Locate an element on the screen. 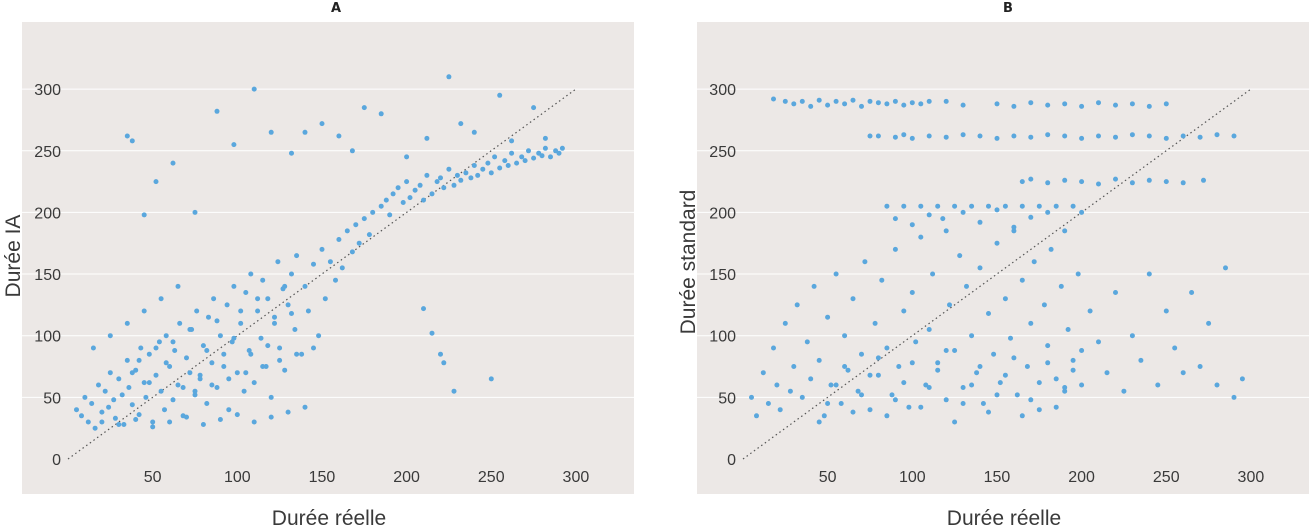  panel-a-x-axis-label: Durée réelle is located at coordinates (329, 517).